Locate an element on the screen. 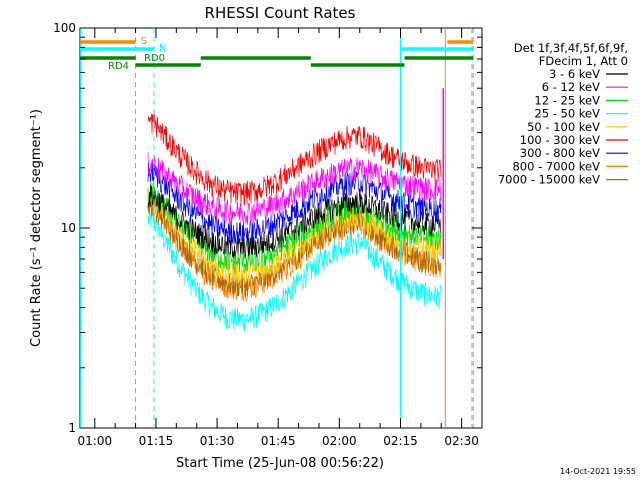 This screenshot has width=640, height=480. flag-label-rd4: RD4 is located at coordinates (118, 66).